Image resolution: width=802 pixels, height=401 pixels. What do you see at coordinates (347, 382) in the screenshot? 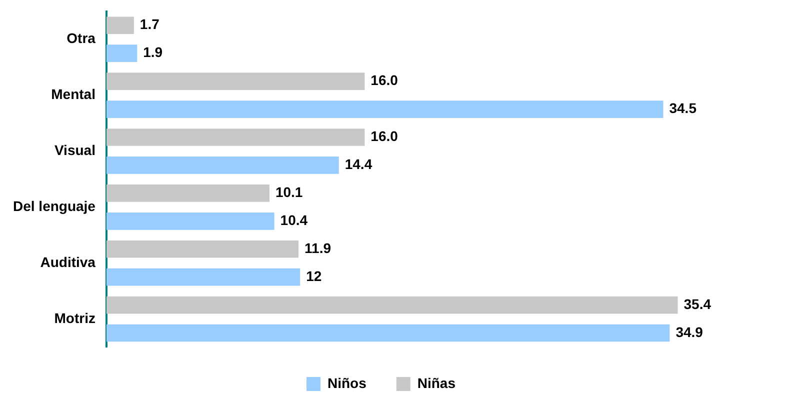
I see `legend-label: Niños` at bounding box center [347, 382].